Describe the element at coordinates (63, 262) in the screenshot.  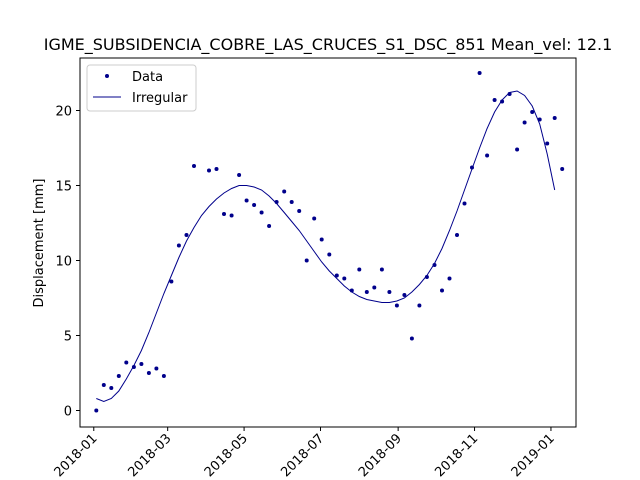
I see `y-tick-label: 10` at that location.